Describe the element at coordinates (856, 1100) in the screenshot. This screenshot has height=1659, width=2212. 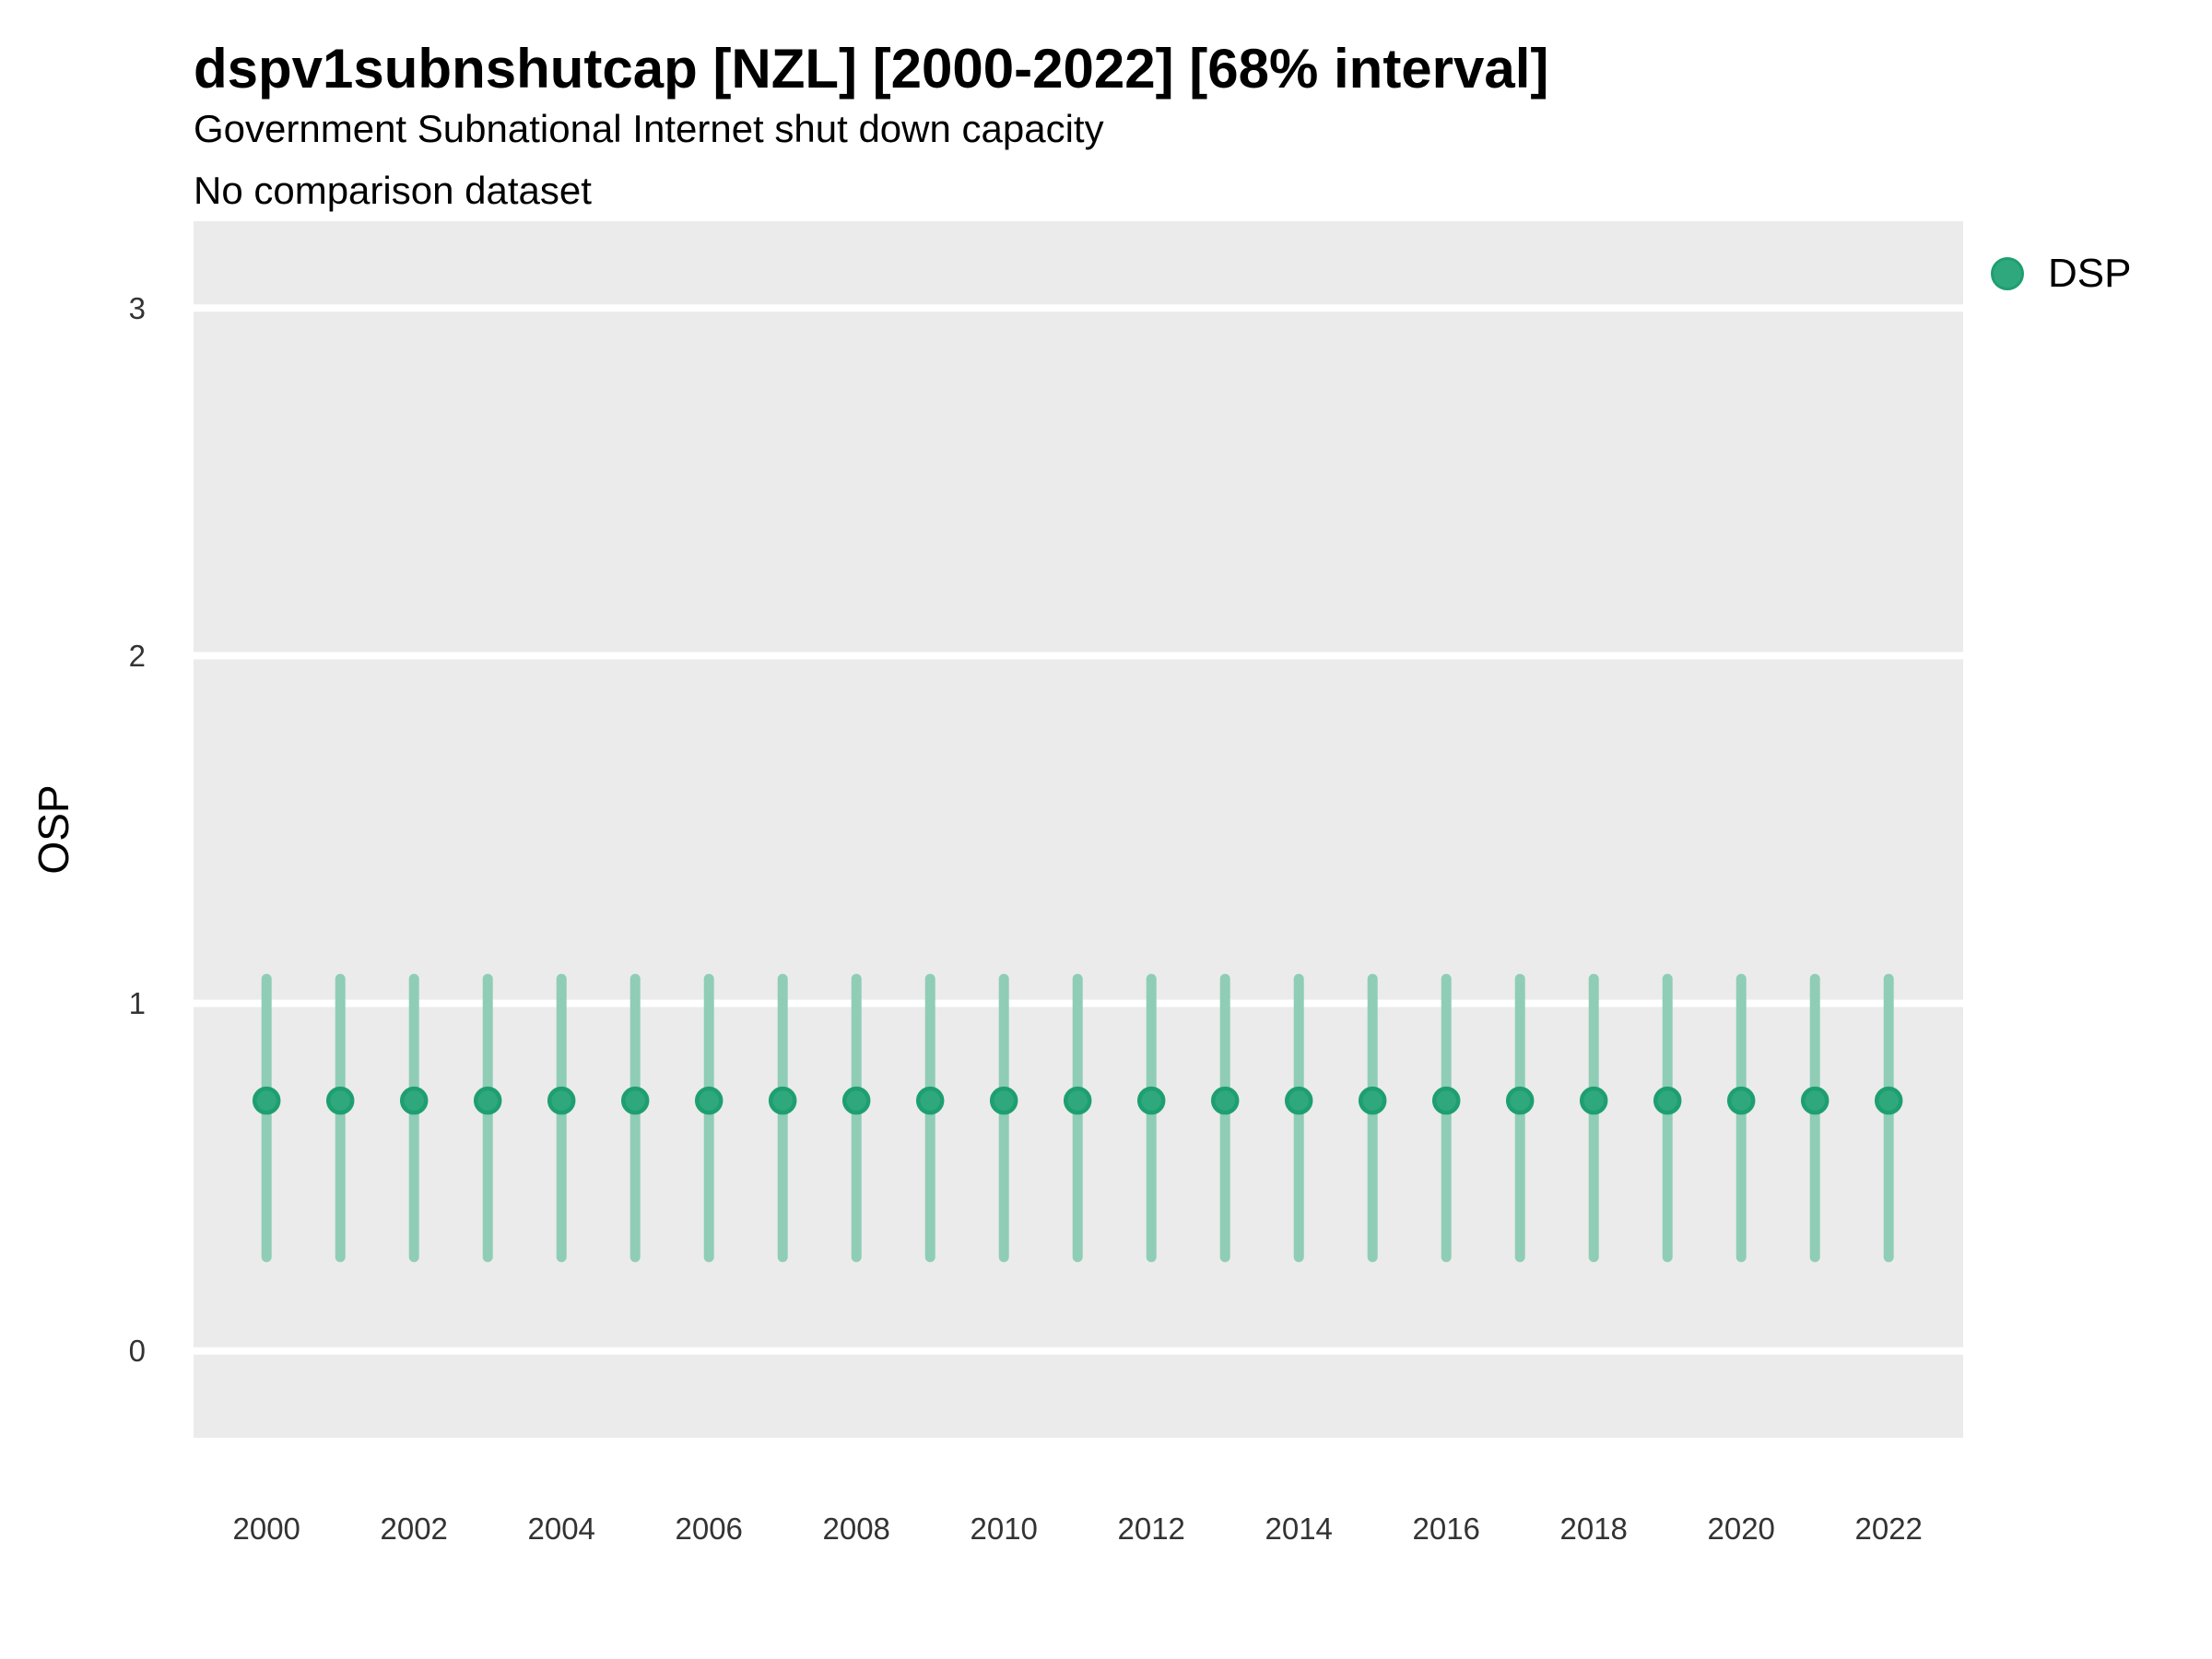
I see `data-point-2008` at that location.